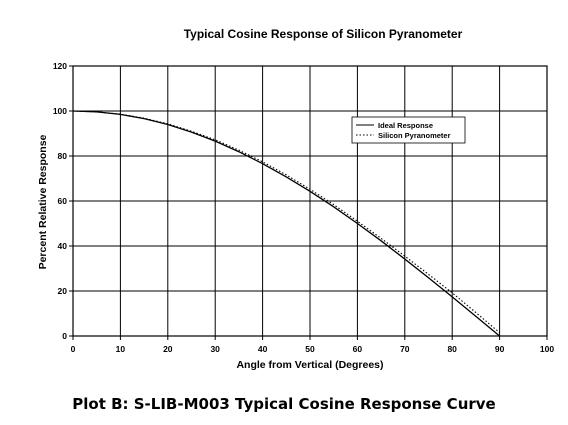 This screenshot has height=425, width=568. I want to click on y-tick-label: 80, so click(63, 156).